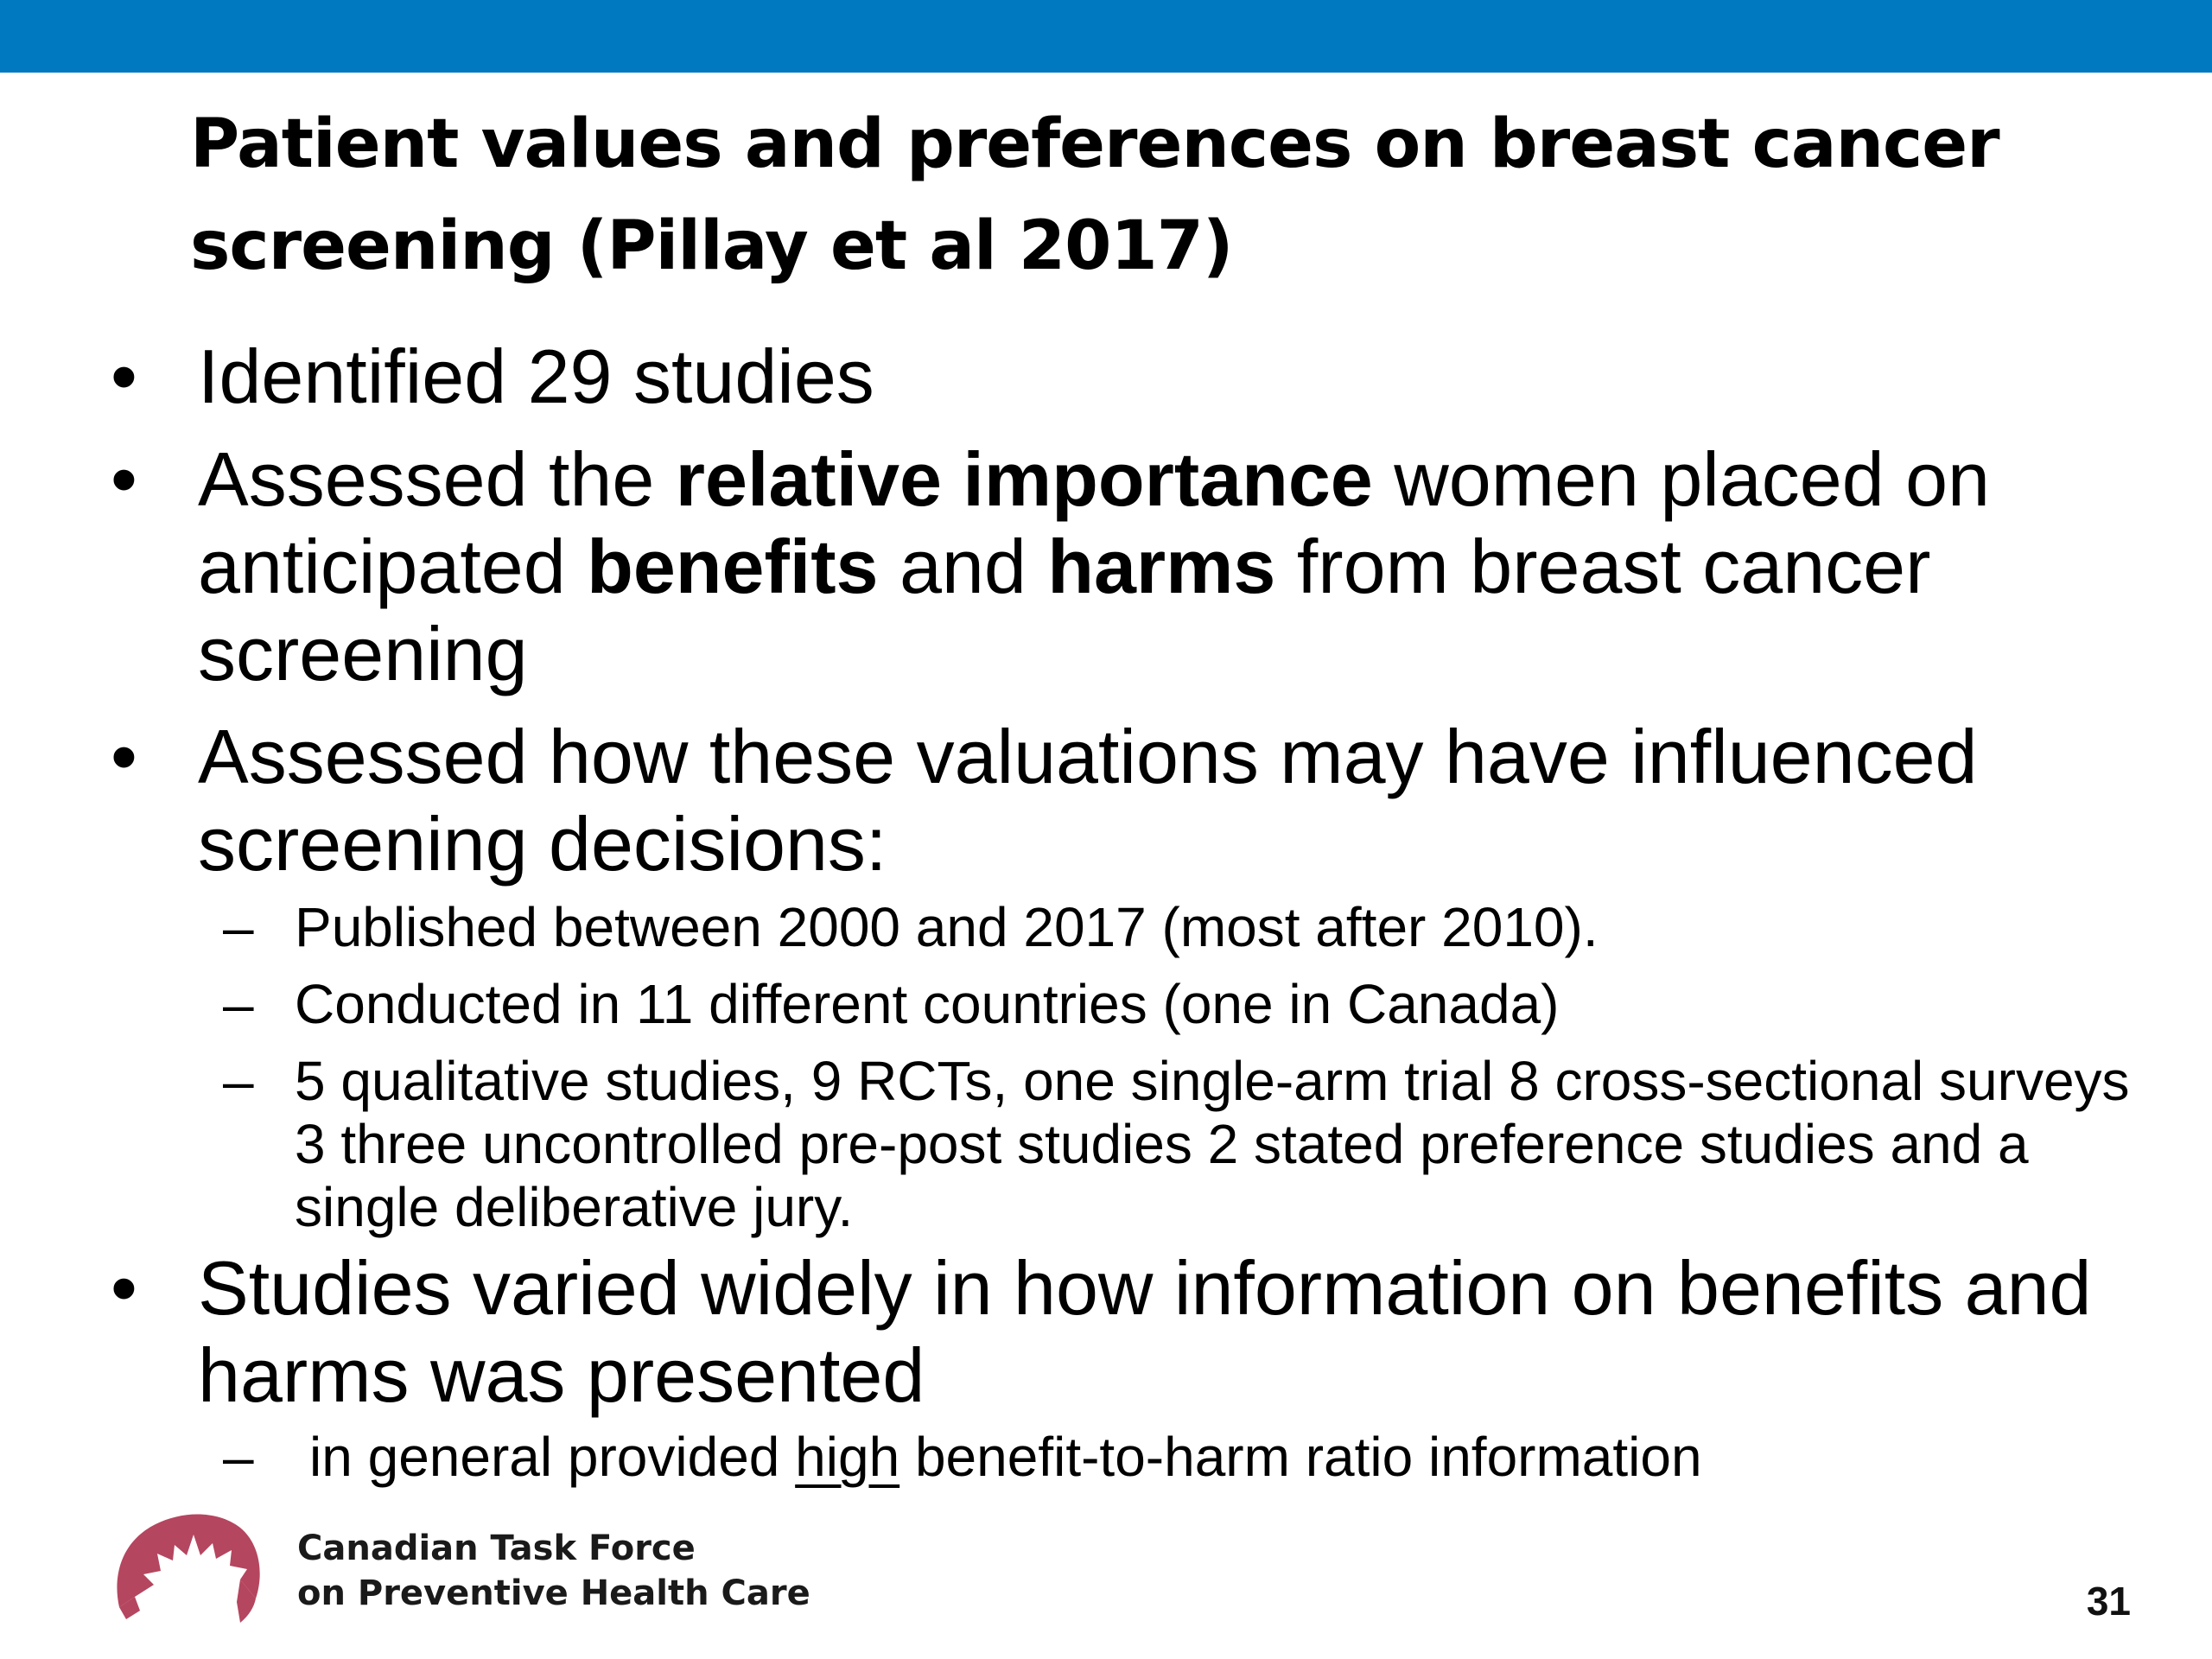  What do you see at coordinates (1064, 610) in the screenshot?
I see `bullet-text: from breast cancer screening` at bounding box center [1064, 610].